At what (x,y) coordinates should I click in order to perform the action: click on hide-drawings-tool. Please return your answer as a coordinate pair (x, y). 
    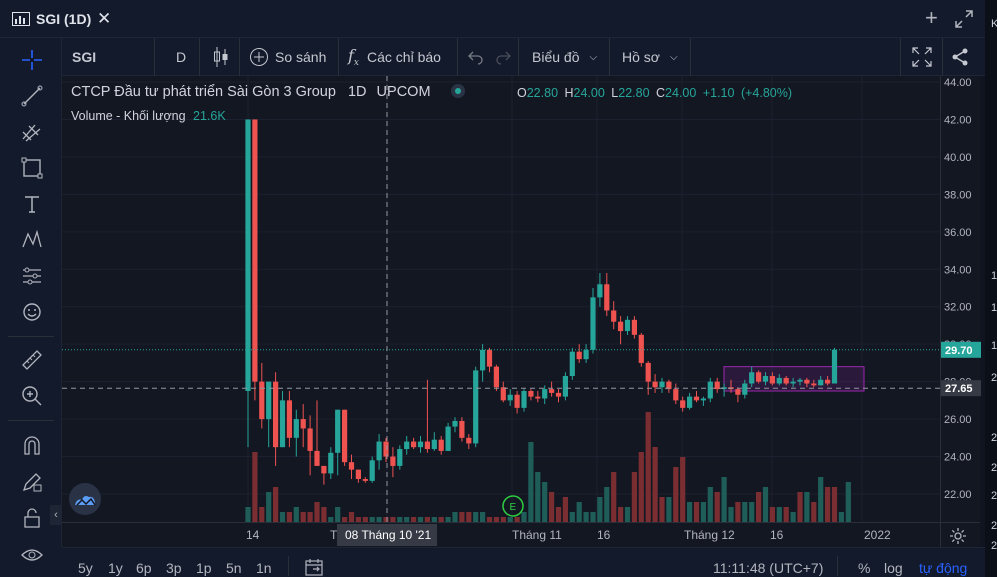
    Looking at the image, I should click on (32, 555).